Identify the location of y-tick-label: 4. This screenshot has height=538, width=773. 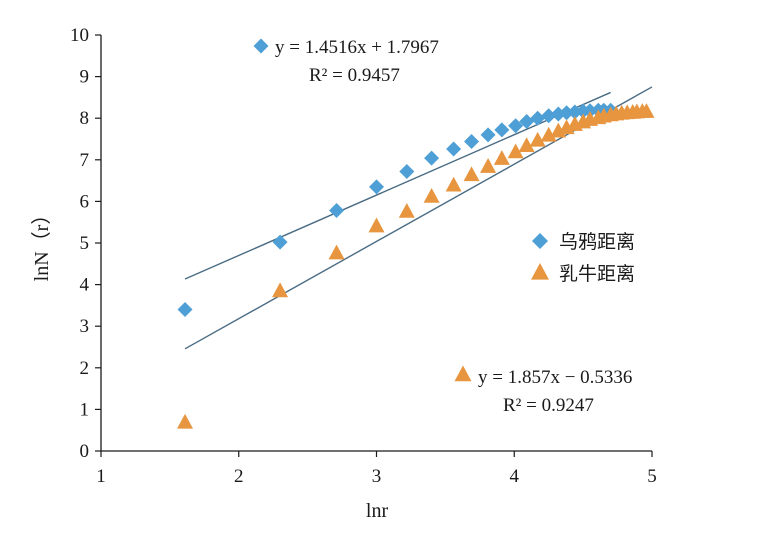
(85, 285).